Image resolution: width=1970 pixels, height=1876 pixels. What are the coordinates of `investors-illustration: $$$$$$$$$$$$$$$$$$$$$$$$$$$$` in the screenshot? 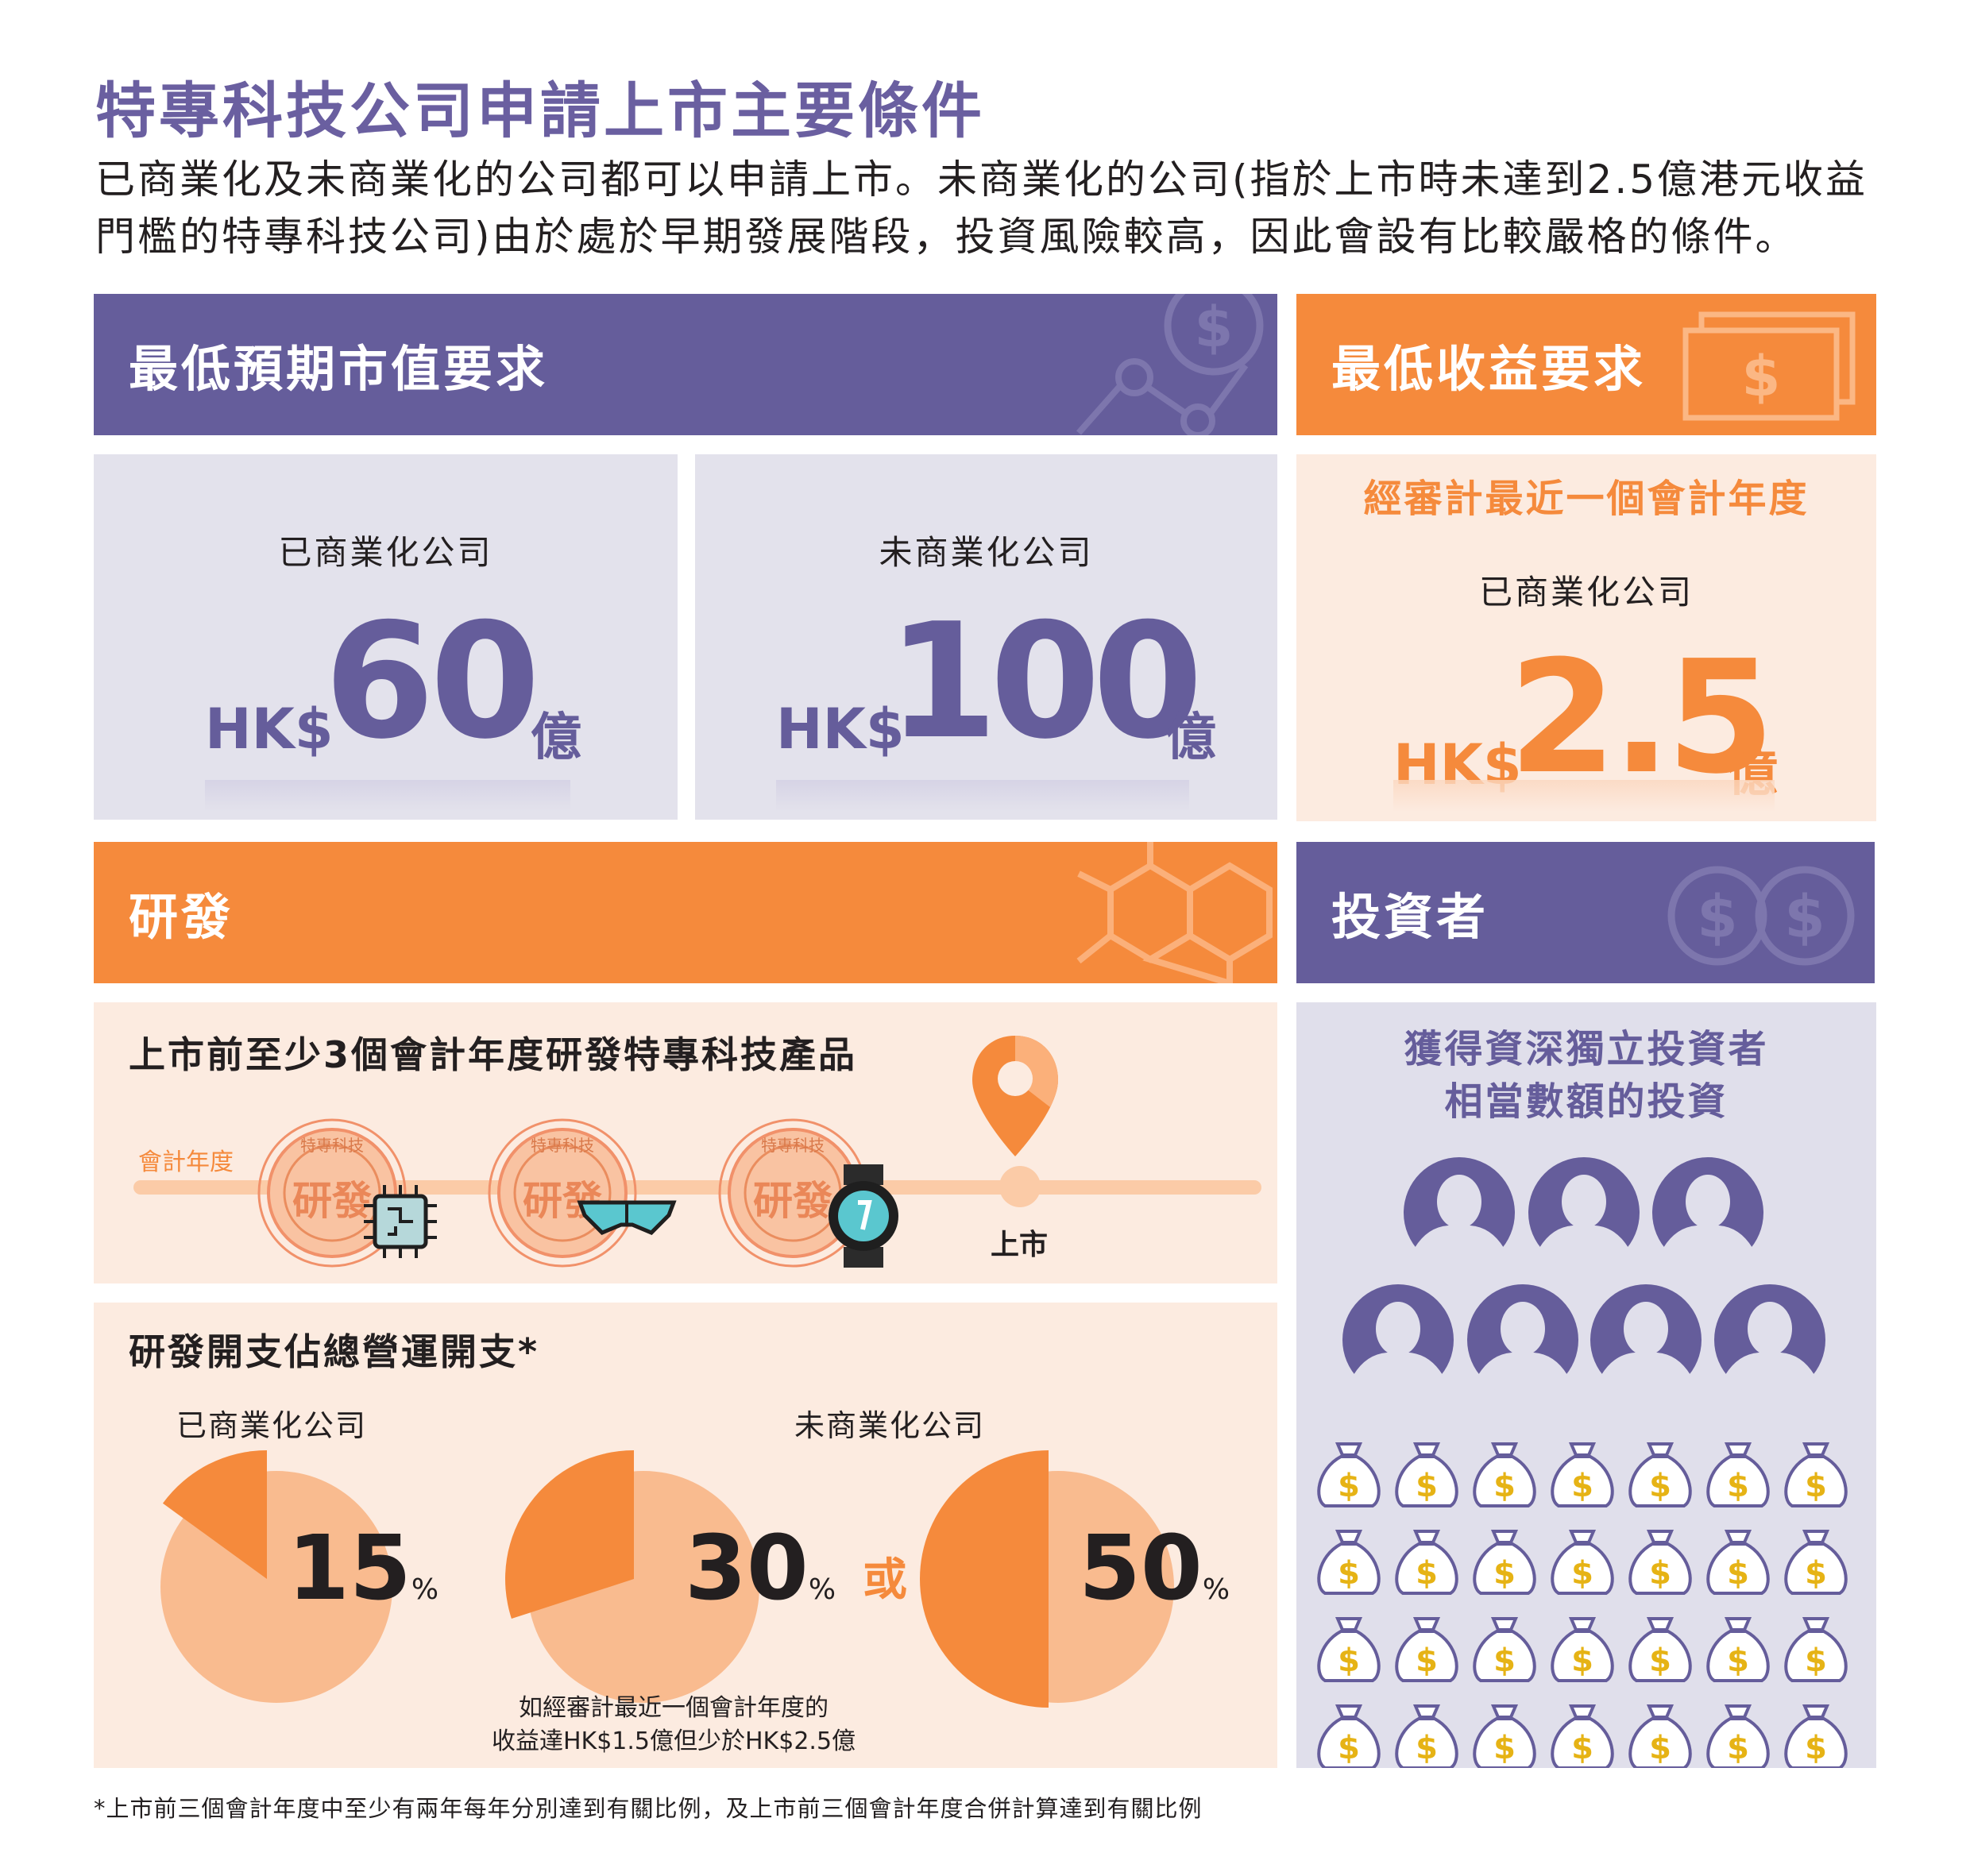 It's located at (1586, 1456).